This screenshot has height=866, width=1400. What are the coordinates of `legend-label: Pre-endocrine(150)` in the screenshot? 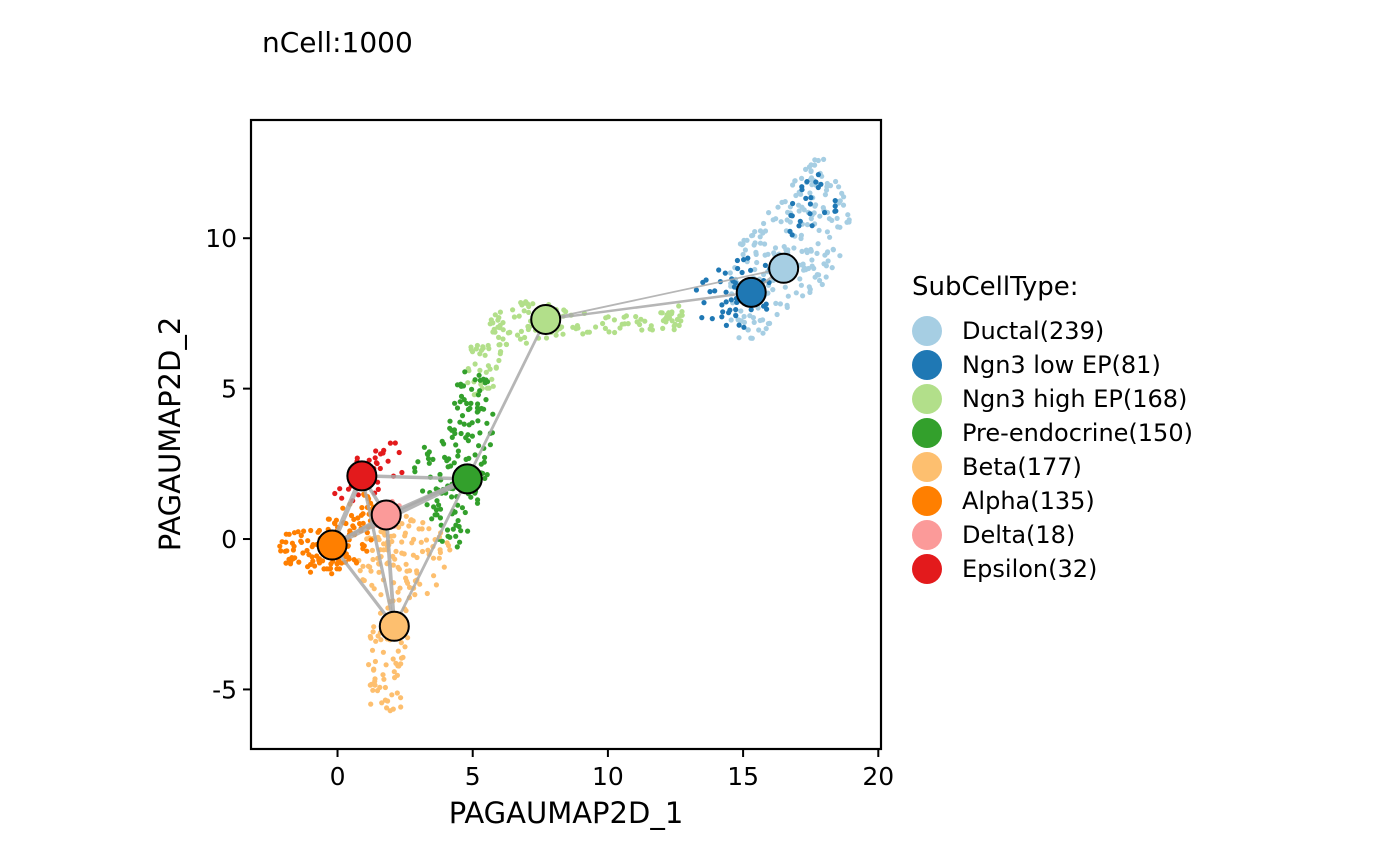 It's located at (1077, 433).